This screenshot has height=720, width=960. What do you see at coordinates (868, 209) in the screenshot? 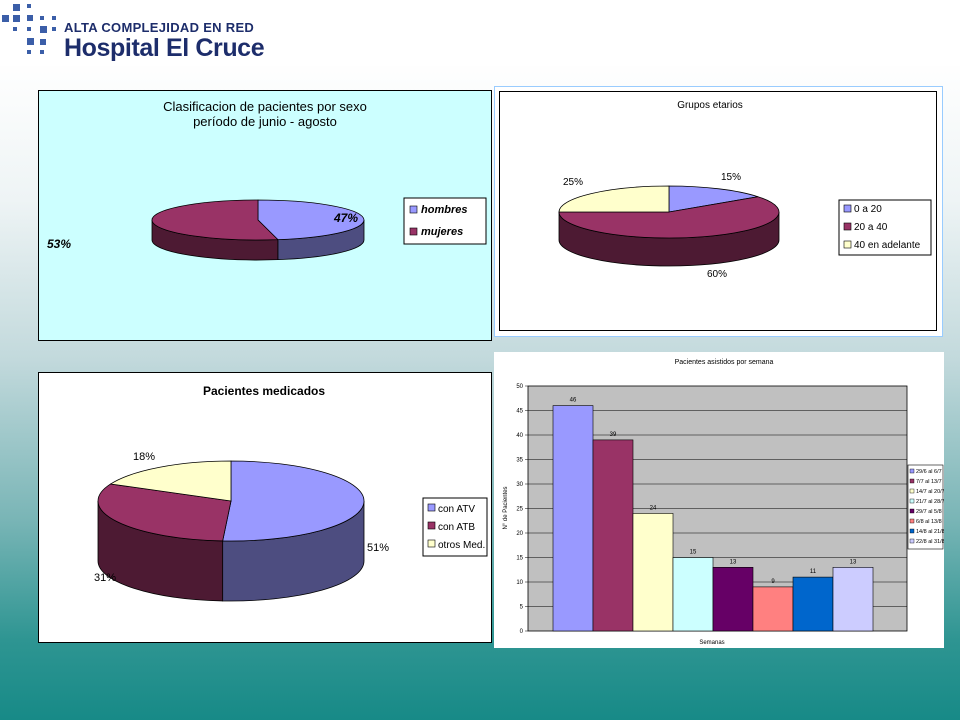
I see `legend-item: 0 a 20` at bounding box center [868, 209].